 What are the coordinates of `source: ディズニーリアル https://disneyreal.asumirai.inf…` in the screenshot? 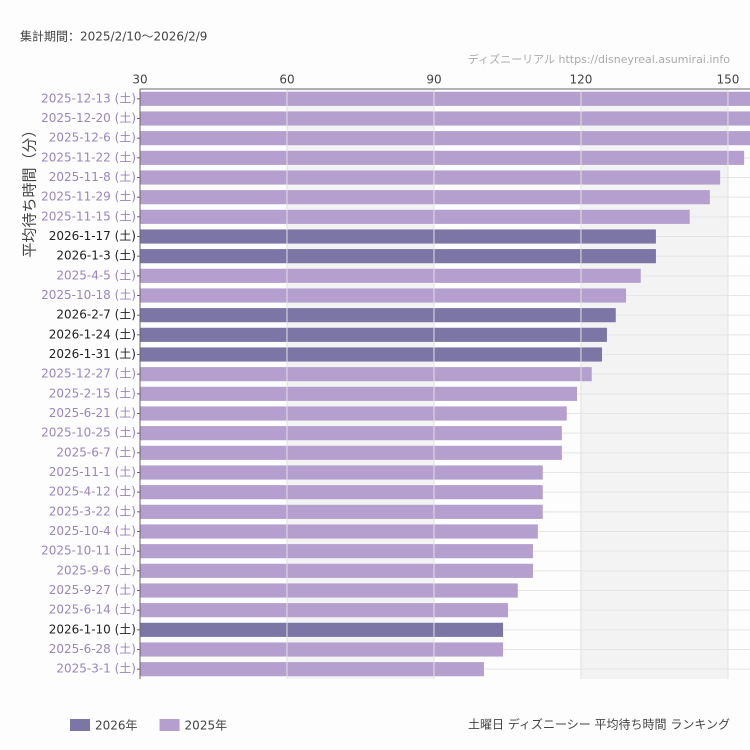 It's located at (599, 59).